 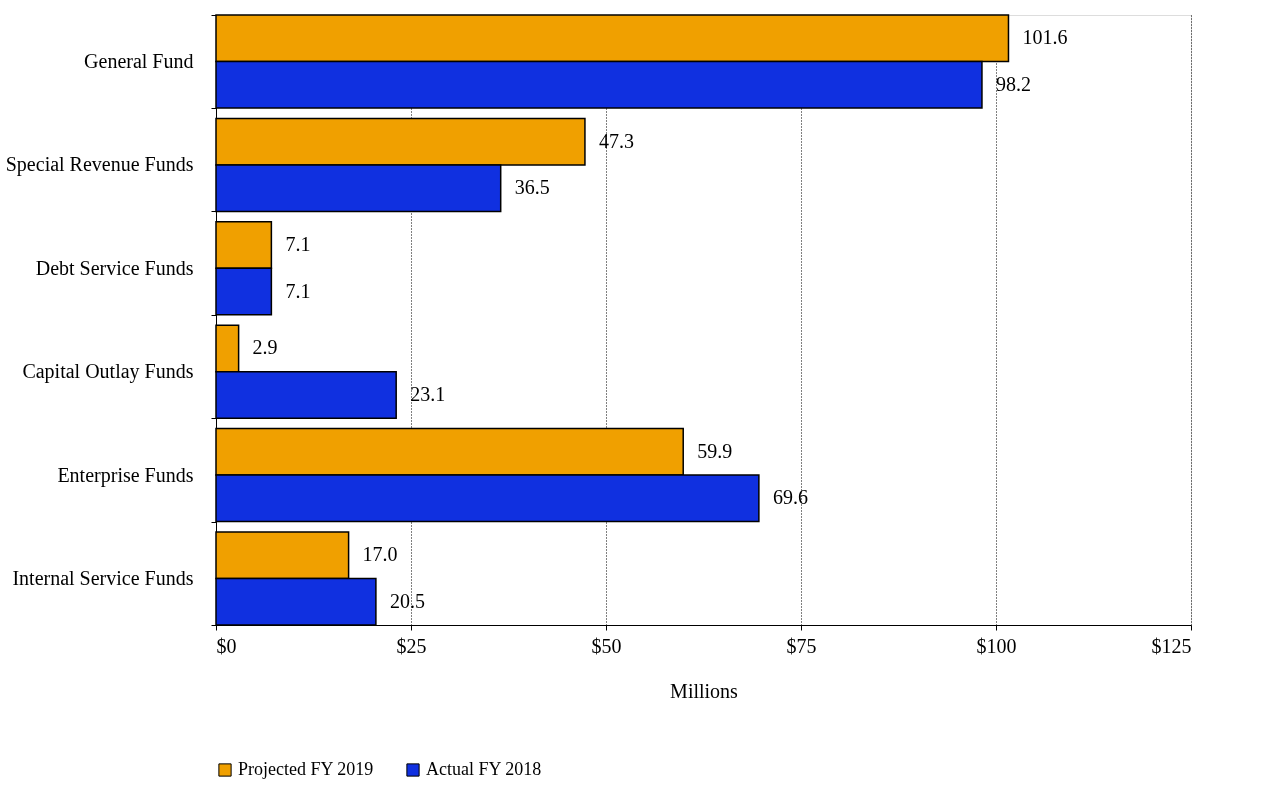 What do you see at coordinates (99, 165) in the screenshot?
I see `y-tick-label: Special Revenue Funds` at bounding box center [99, 165].